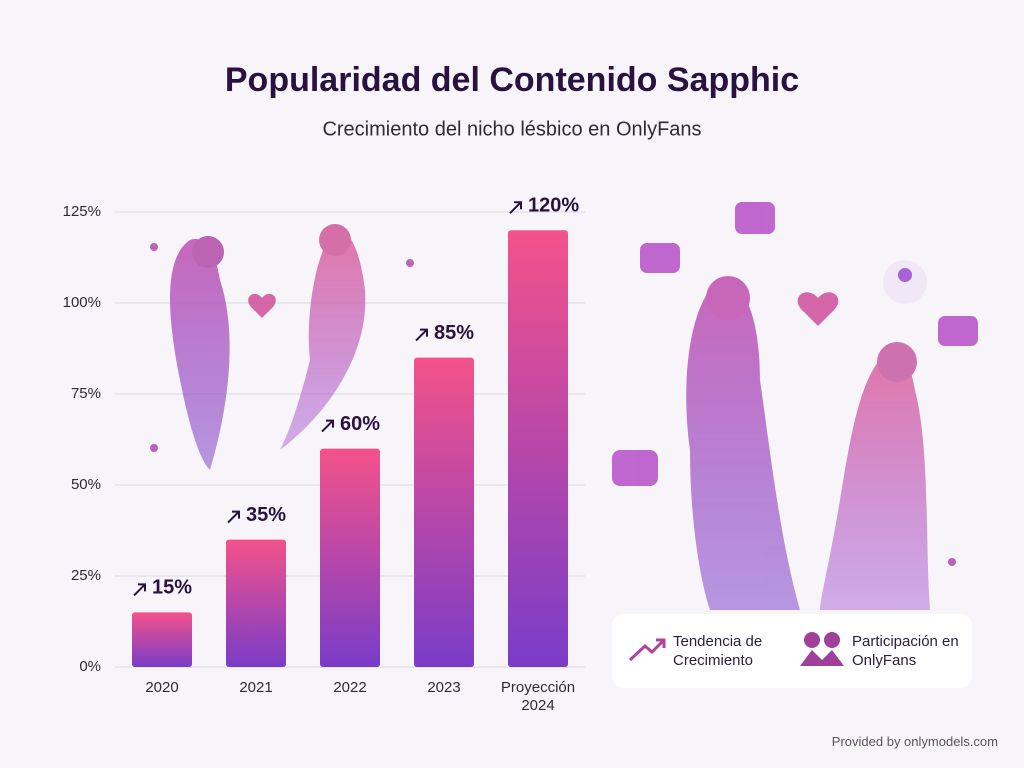 Image resolution: width=1024 pixels, height=768 pixels. Describe the element at coordinates (266, 515) in the screenshot. I see `value-label: 35%` at that location.